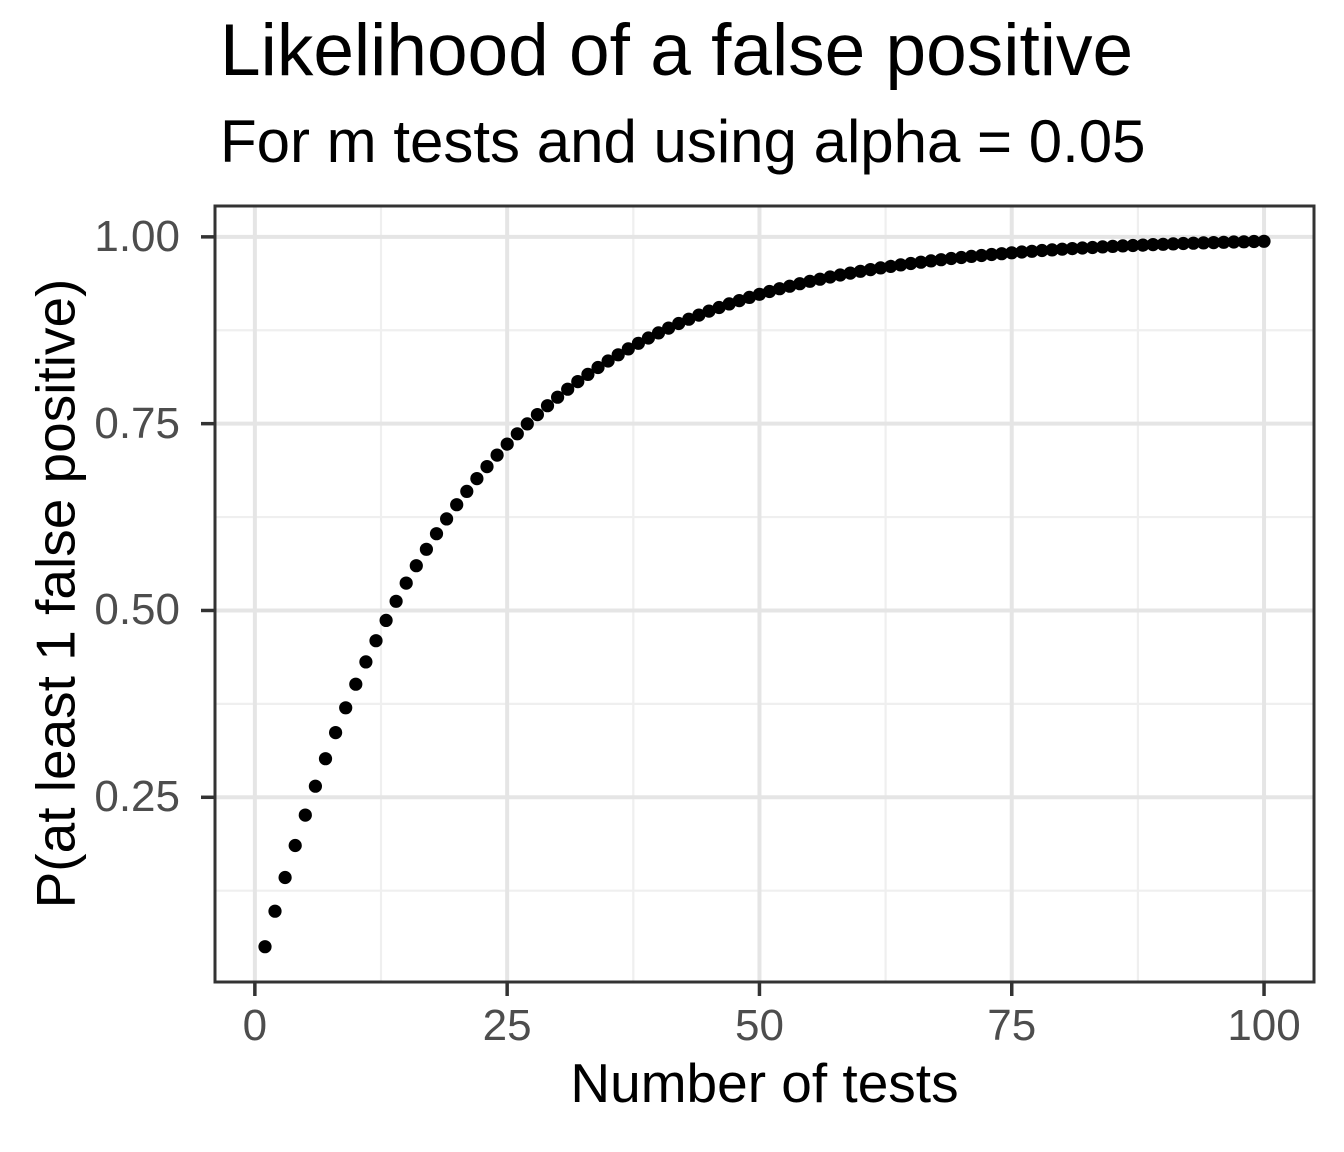 The image size is (1344, 1152). I want to click on y-axis-title: P(at least 1 false positive), so click(55, 593).